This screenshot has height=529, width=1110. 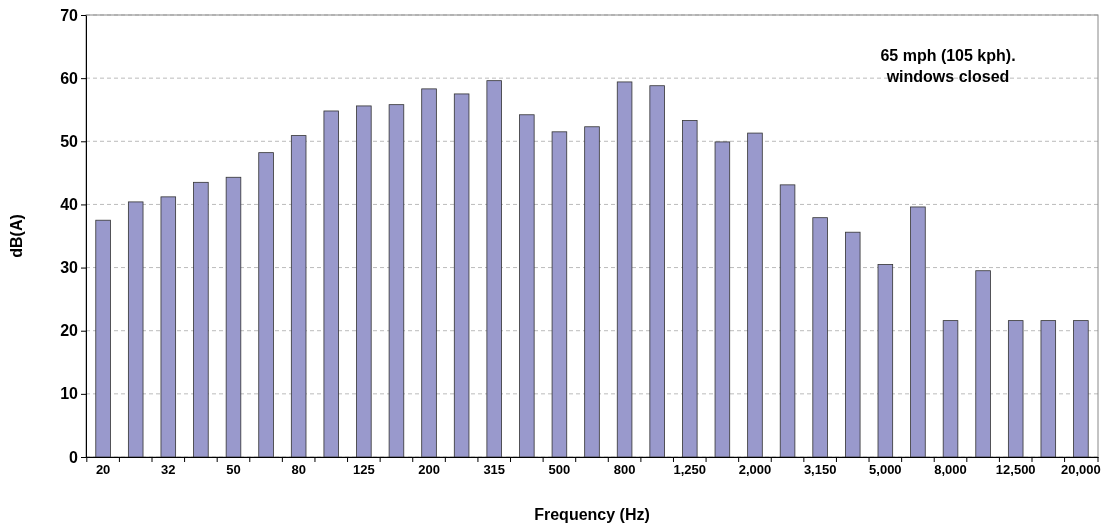 I want to click on x-tick-label: 5,000, so click(x=885, y=470).